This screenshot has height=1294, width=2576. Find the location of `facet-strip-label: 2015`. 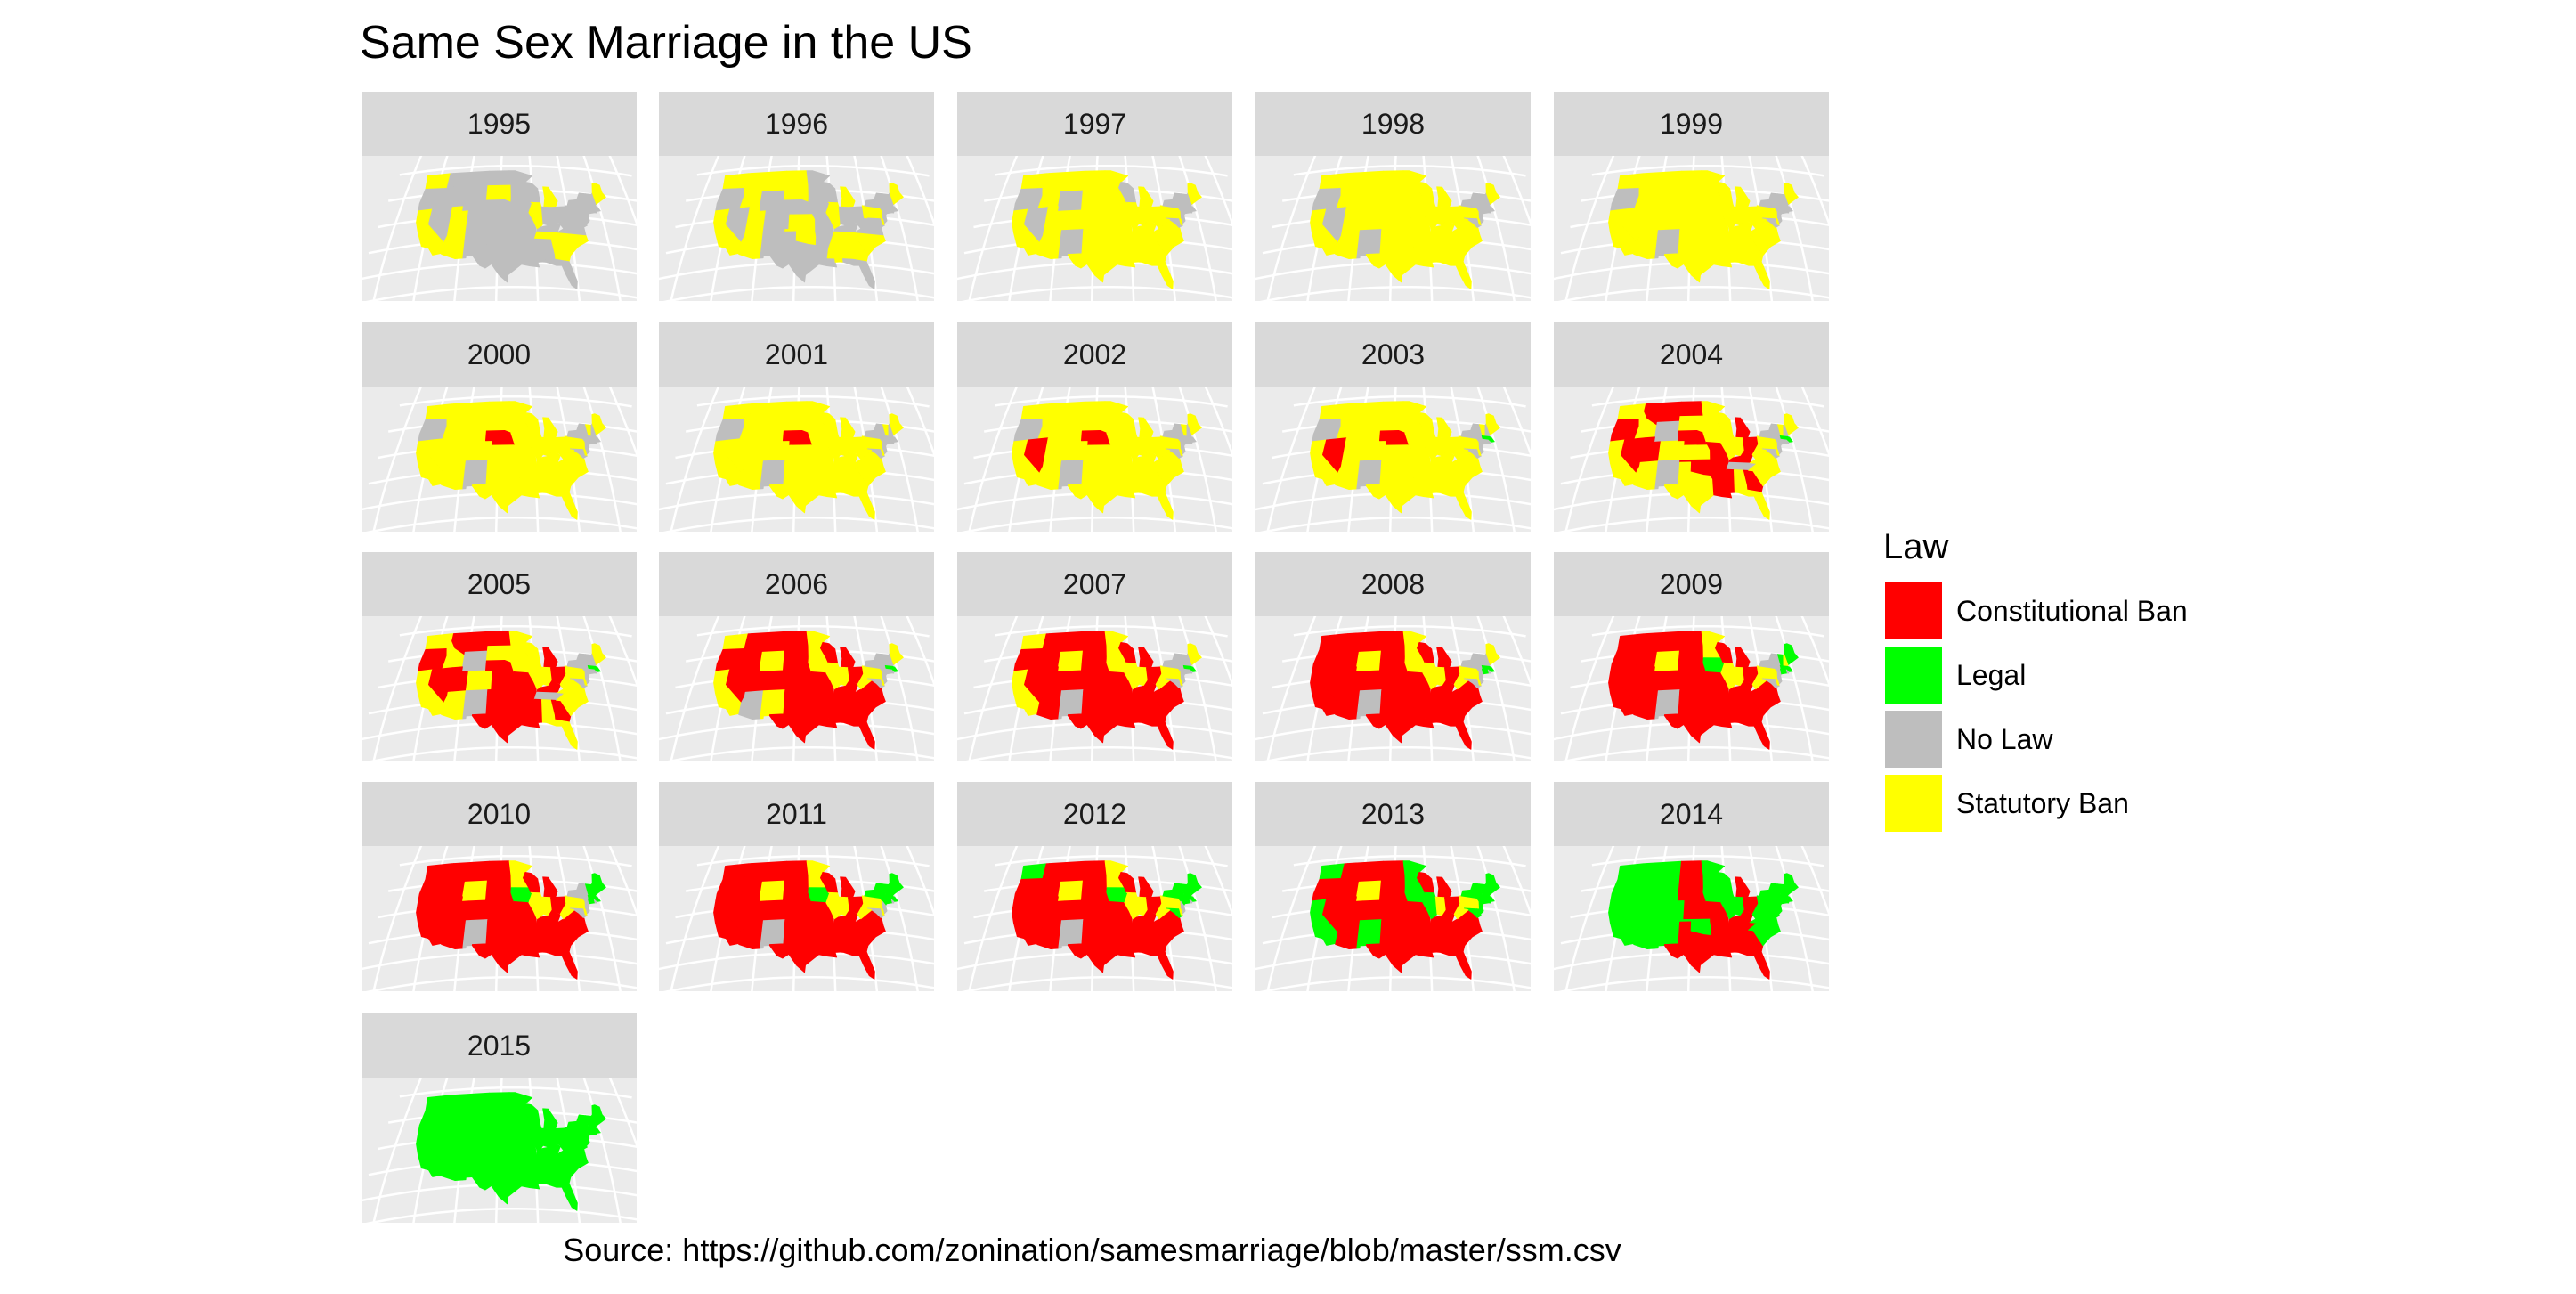

facet-strip-label: 2015 is located at coordinates (499, 1045).